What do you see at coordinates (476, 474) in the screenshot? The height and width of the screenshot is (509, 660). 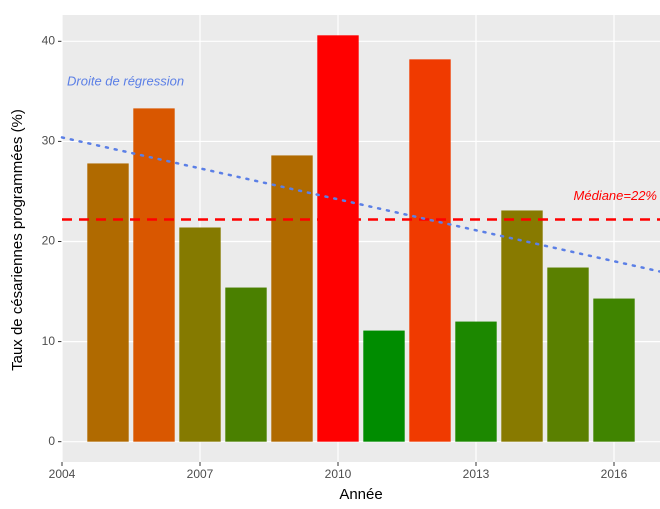 I see `x-tick-label: 2013` at bounding box center [476, 474].